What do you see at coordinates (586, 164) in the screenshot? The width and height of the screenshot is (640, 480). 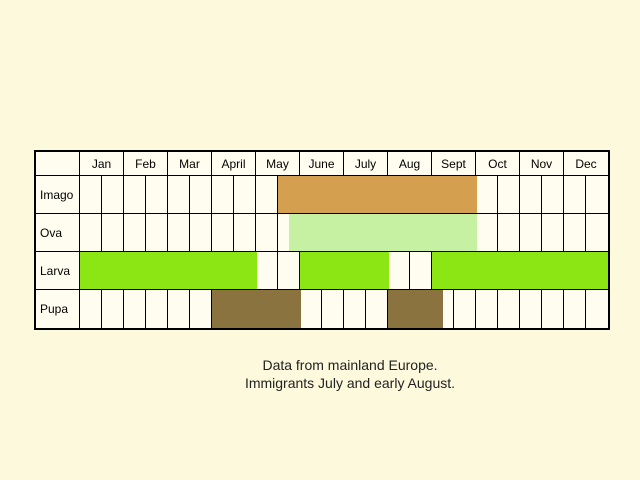 I see `month-header: Dec` at bounding box center [586, 164].